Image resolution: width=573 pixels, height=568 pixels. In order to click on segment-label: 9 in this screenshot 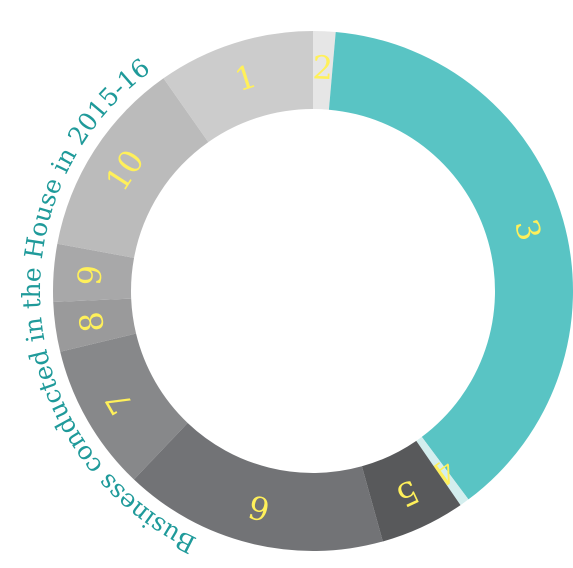, I will do `click(89, 275)`.